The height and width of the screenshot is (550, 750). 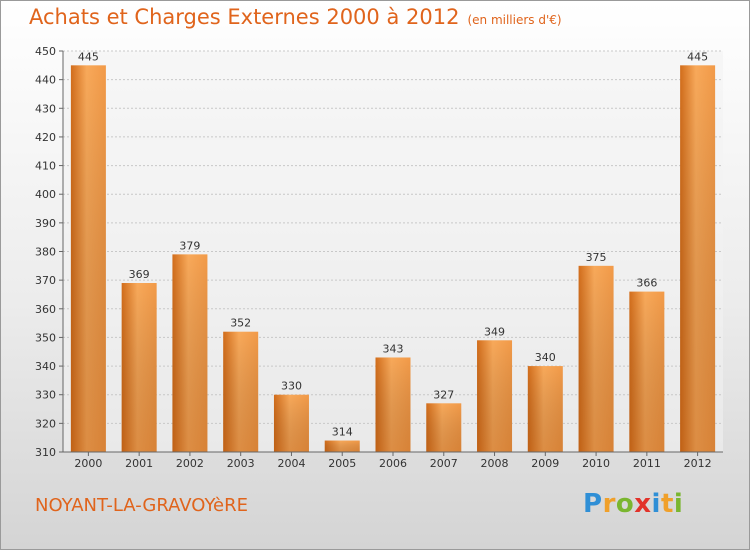 What do you see at coordinates (609, 504) in the screenshot?
I see `brand-letter: r` at bounding box center [609, 504].